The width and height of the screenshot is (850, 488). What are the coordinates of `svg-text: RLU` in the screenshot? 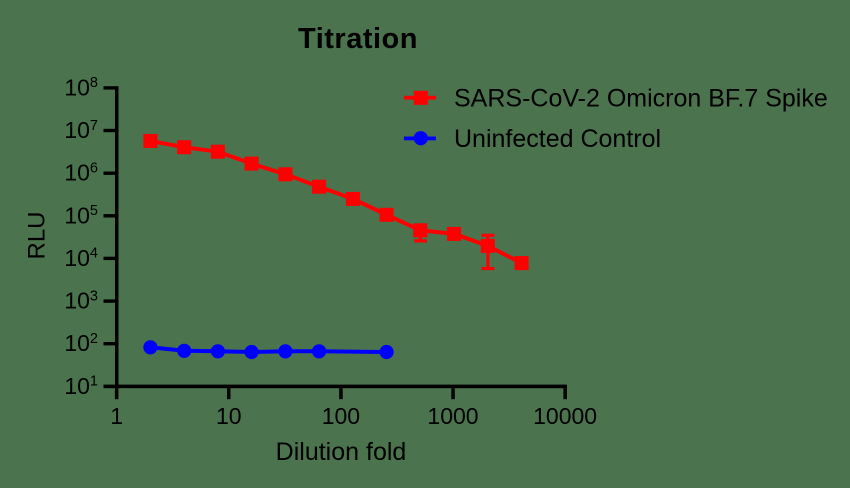 It's located at (36, 235).